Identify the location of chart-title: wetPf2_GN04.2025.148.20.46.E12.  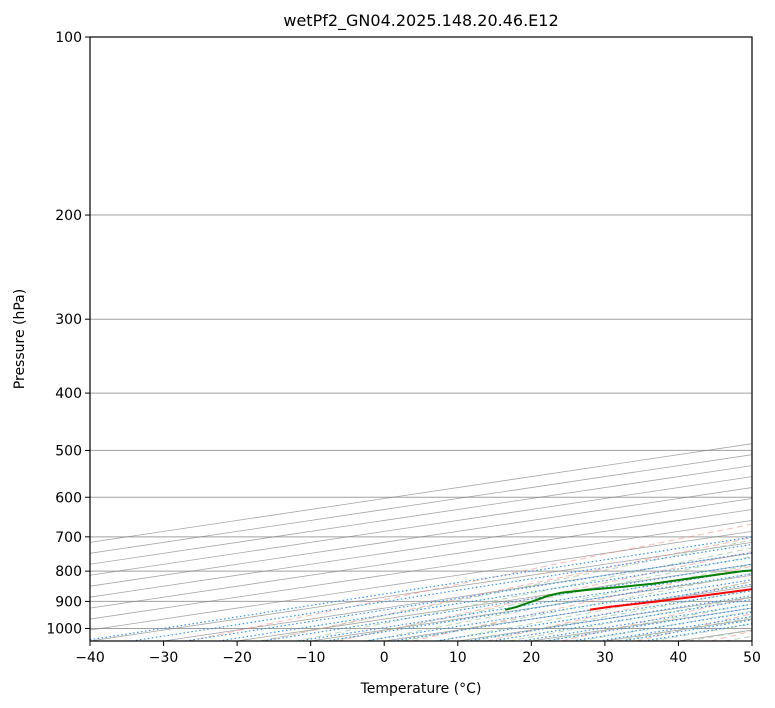
(420, 21).